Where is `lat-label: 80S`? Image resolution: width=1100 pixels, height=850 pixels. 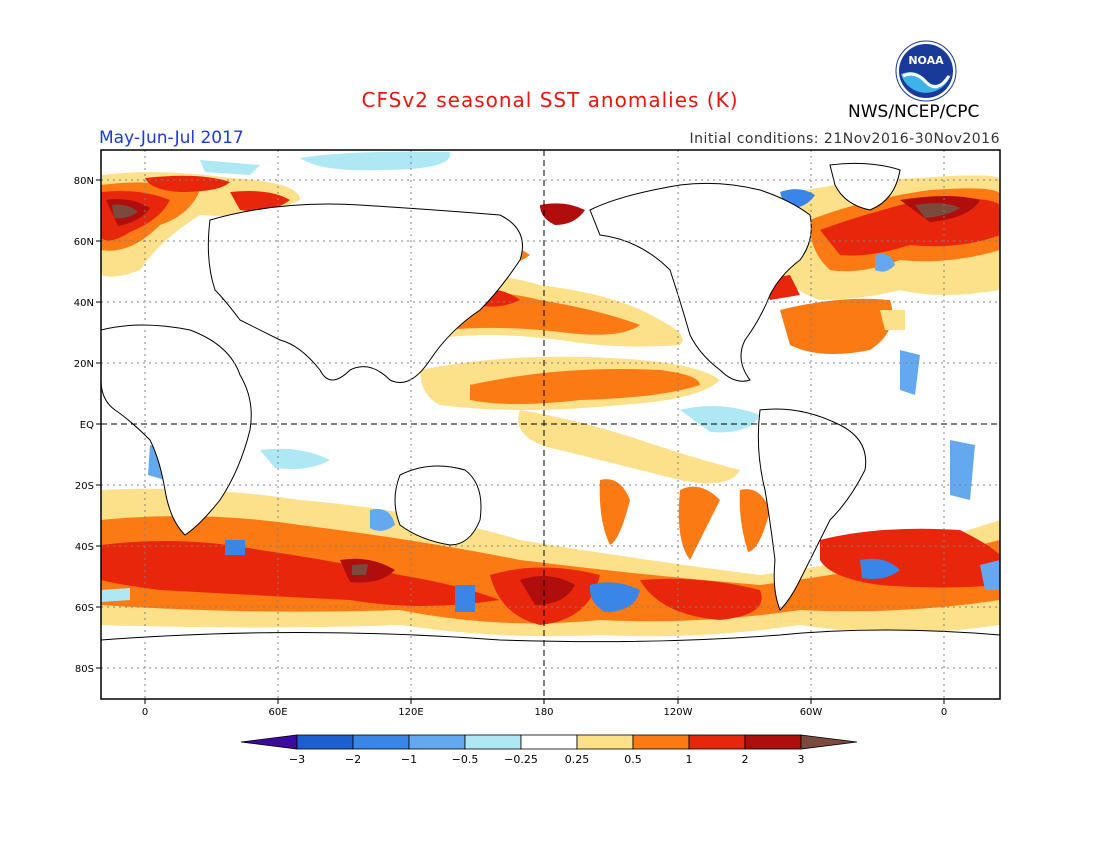 lat-label: 80S is located at coordinates (84, 669).